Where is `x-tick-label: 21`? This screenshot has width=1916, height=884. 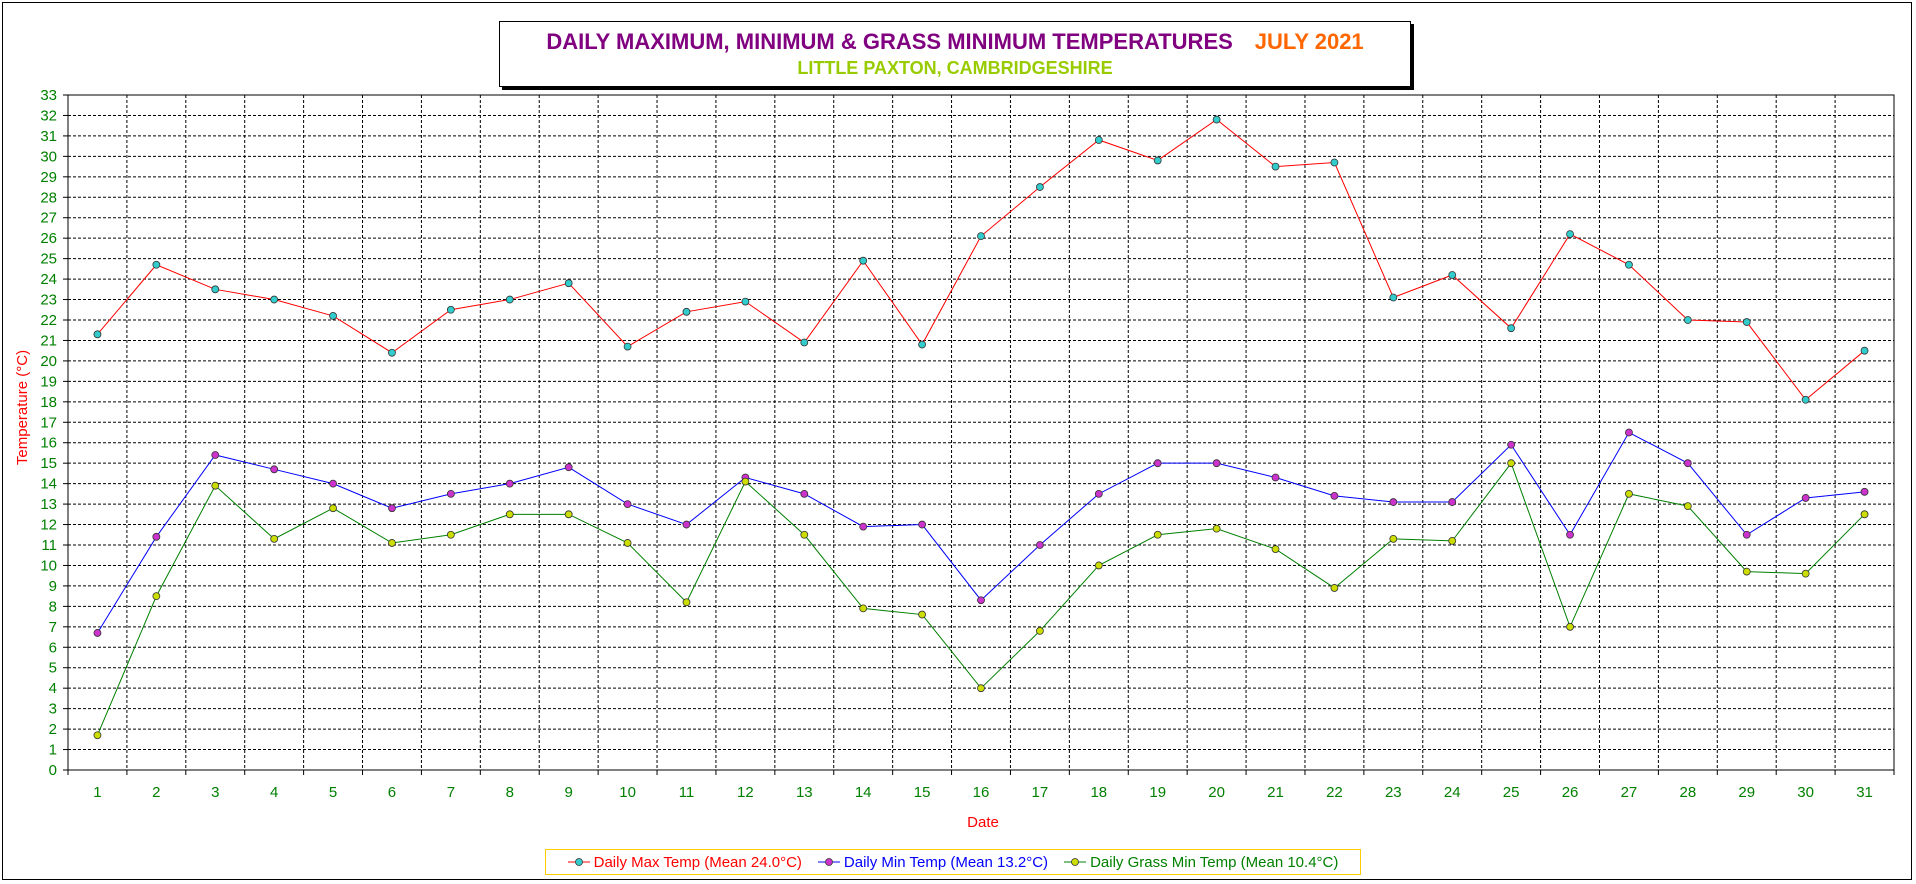 x-tick-label: 21 is located at coordinates (1275, 792).